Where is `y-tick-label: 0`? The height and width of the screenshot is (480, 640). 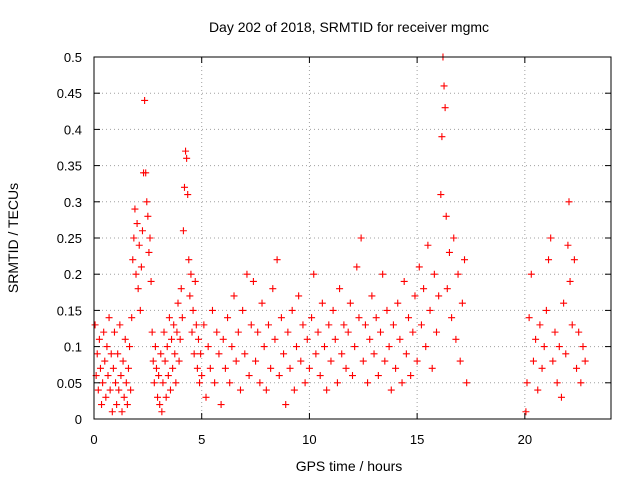 y-tick-label: 0 is located at coordinates (78, 419).